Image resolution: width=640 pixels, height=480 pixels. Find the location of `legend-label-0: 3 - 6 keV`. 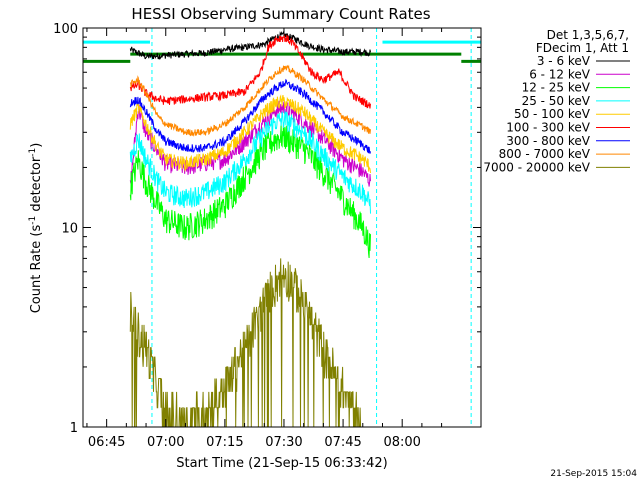

legend-label-0: 3 - 6 keV is located at coordinates (564, 61).